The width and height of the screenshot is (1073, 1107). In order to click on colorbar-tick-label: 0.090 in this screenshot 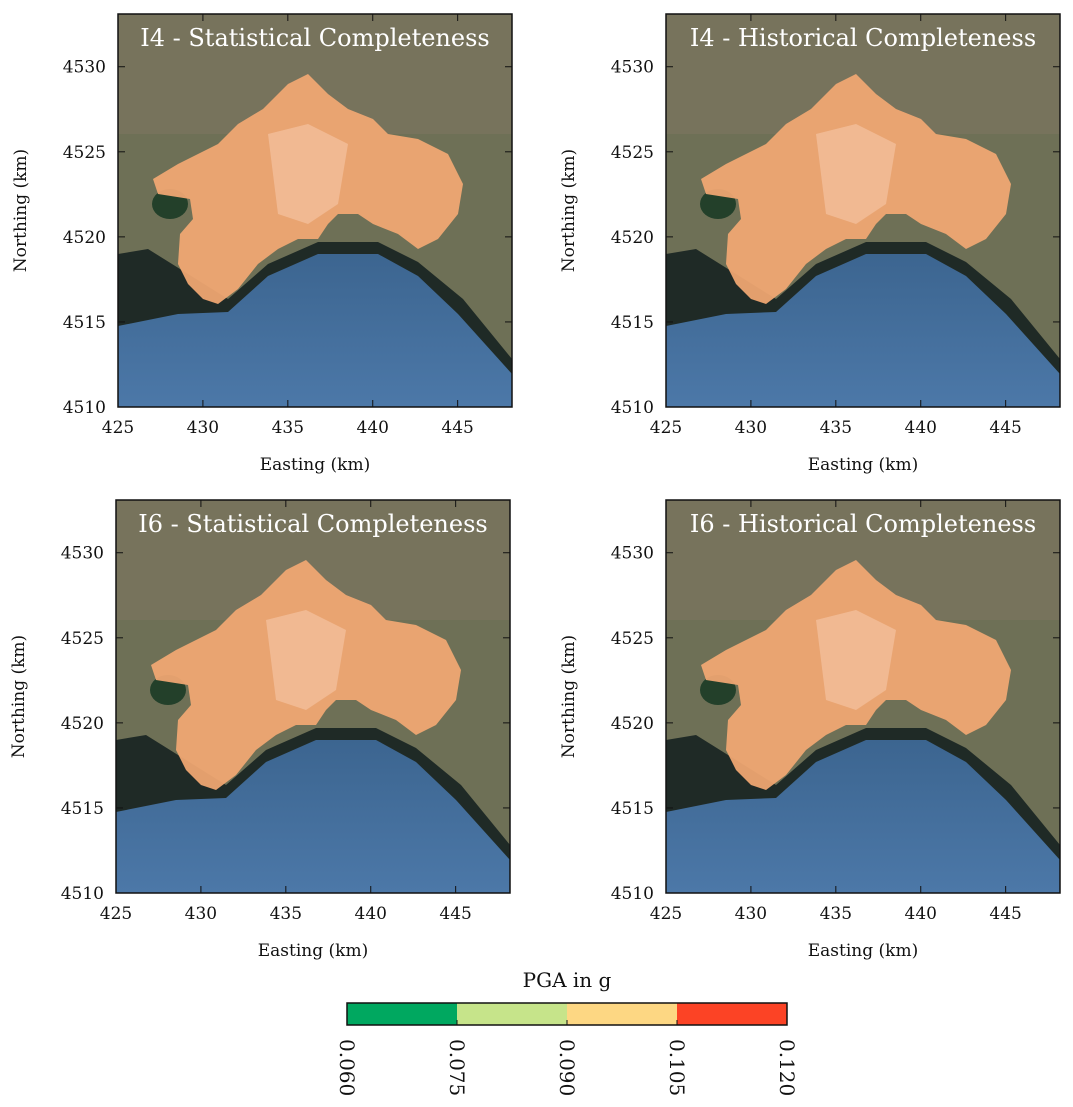, I will do `click(567, 1067)`.